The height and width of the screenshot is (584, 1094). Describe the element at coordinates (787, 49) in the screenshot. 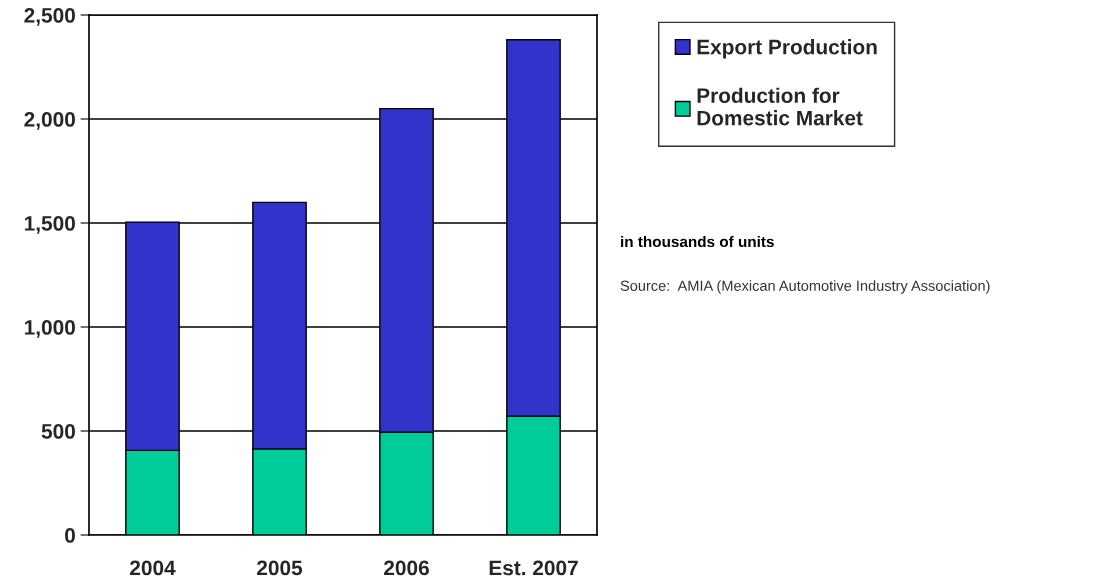

I see `legend-label: Export Production` at that location.